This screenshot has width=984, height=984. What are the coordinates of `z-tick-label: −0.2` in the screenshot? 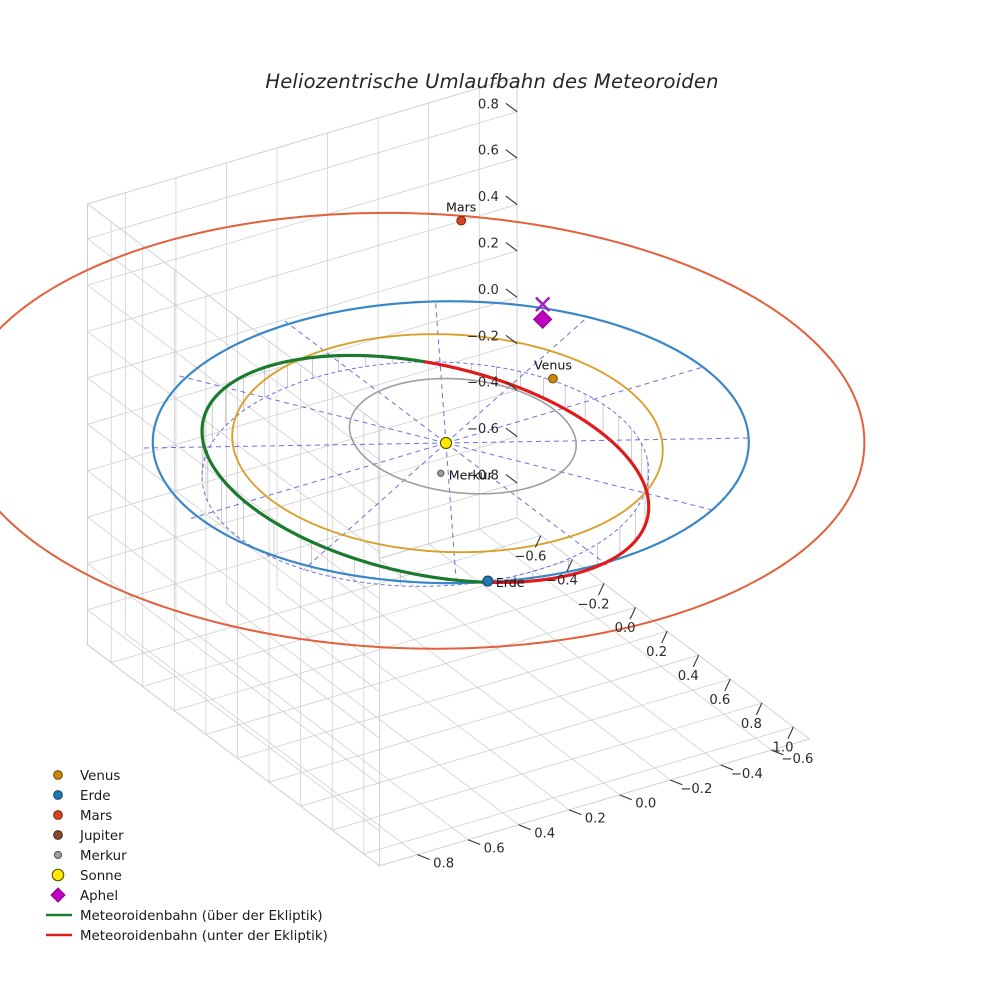 It's located at (483, 336).